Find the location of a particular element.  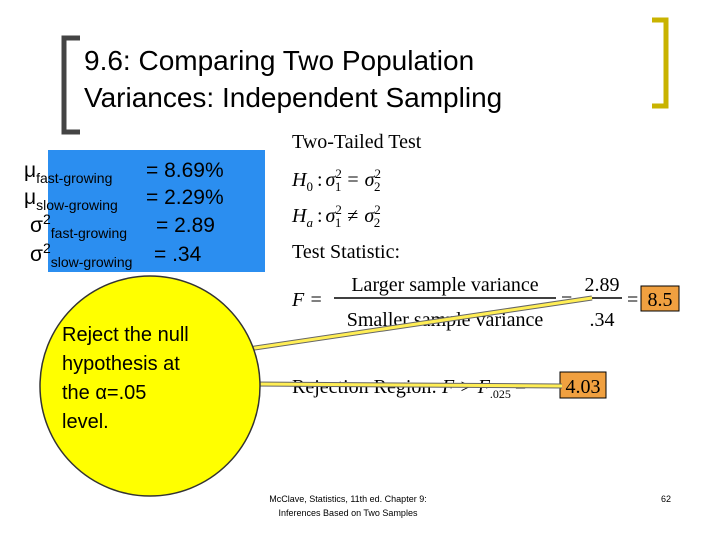

h-sub: a is located at coordinates (309, 222).